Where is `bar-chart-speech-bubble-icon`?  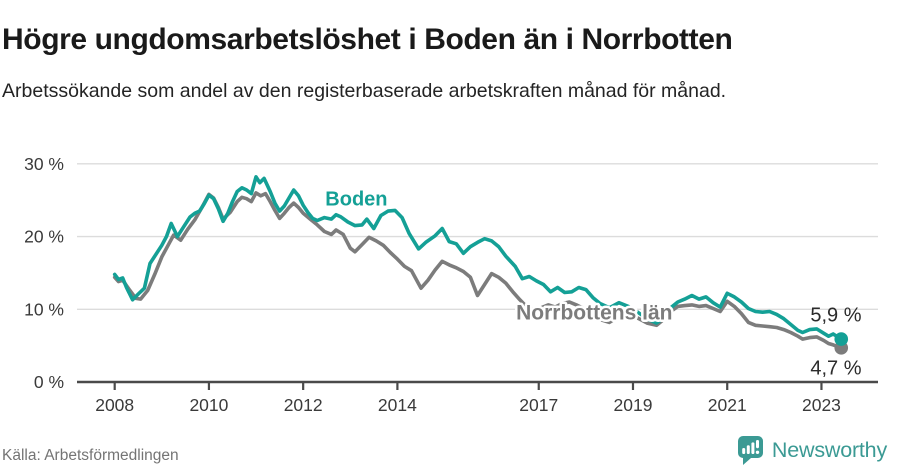 bar-chart-speech-bubble-icon is located at coordinates (750, 450).